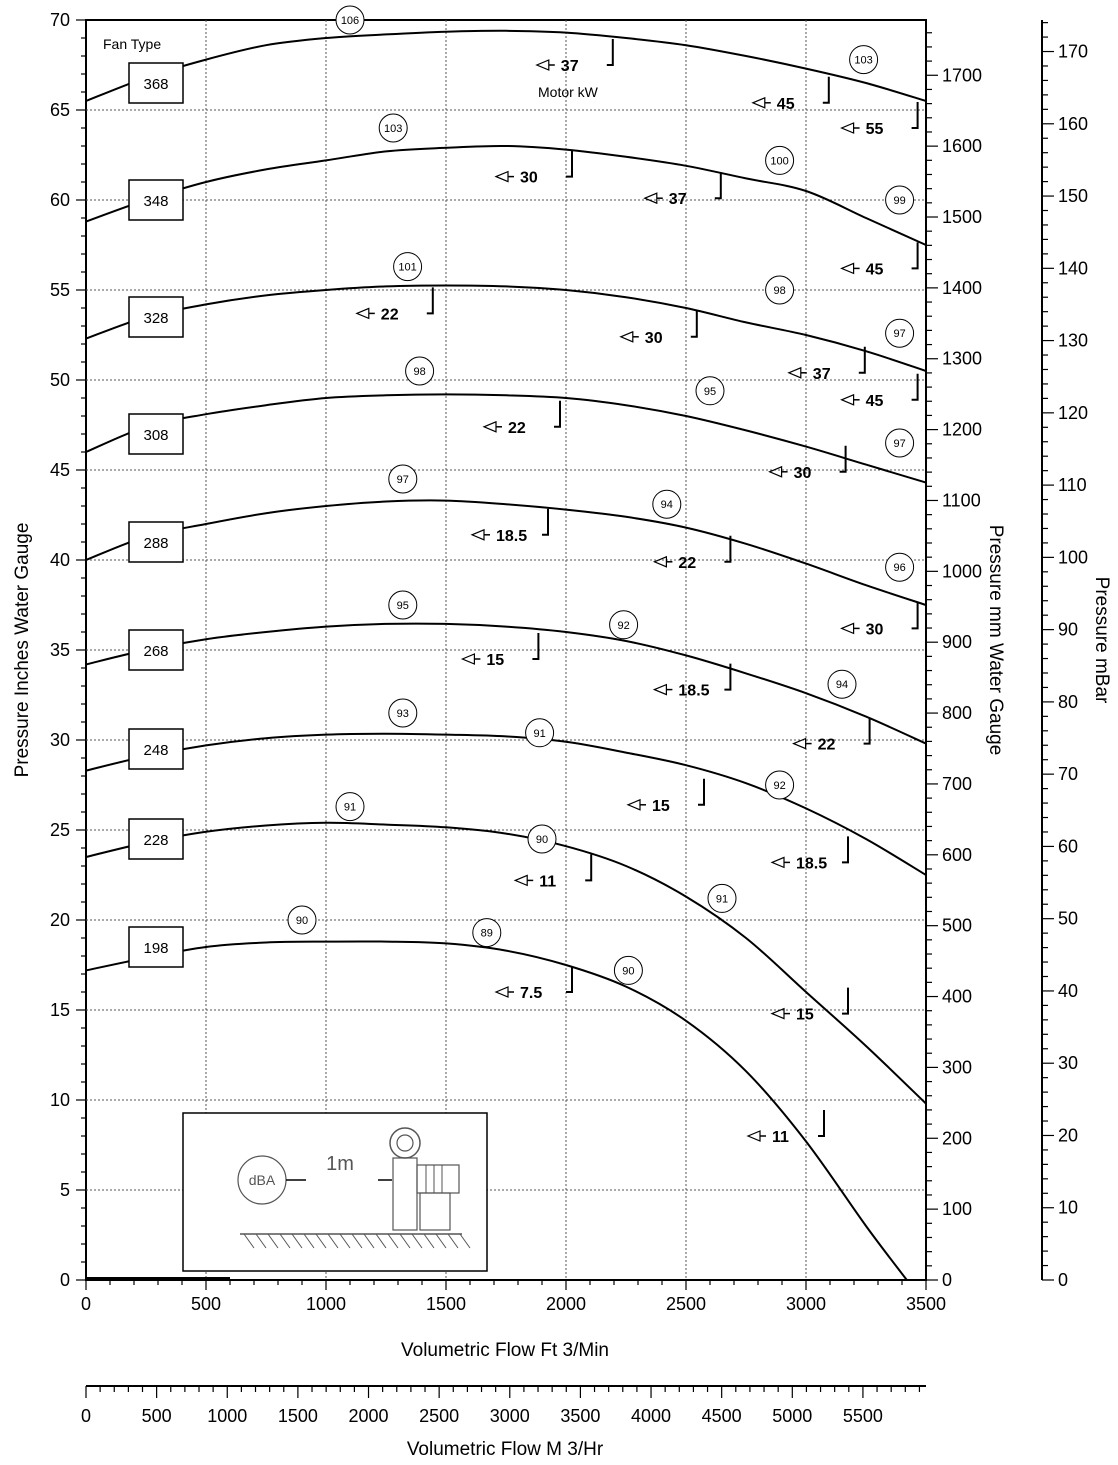 The image size is (1118, 1465). I want to click on y2-tick-label: 1300, so click(962, 359).